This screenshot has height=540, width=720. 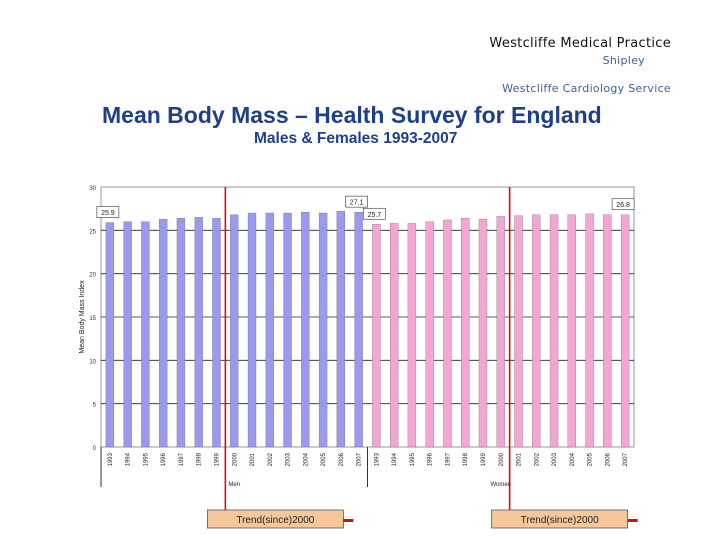 What do you see at coordinates (323, 330) in the screenshot?
I see `bar-men-2005` at bounding box center [323, 330].